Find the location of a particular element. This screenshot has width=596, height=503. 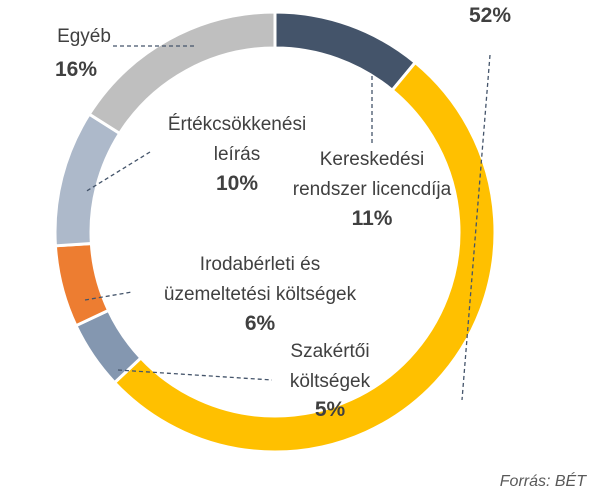

segment-label: Kereskedési rendszer licencdíja is located at coordinates (372, 174).